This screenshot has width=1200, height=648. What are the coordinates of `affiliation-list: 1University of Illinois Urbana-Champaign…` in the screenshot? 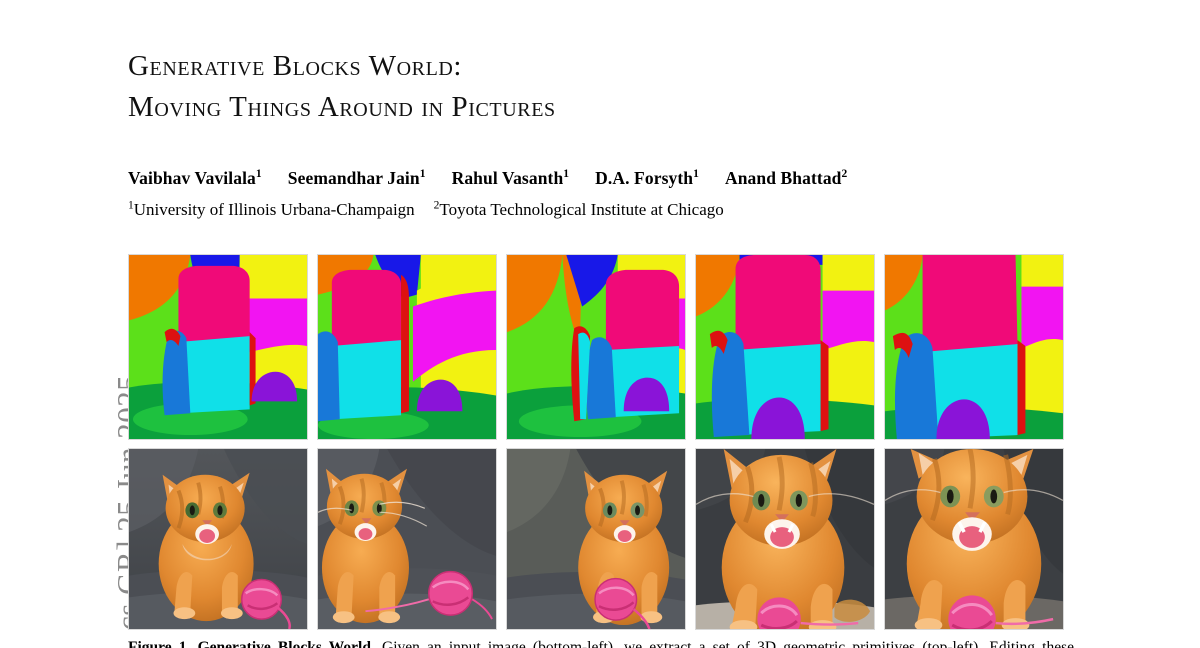 It's located at (601, 210).